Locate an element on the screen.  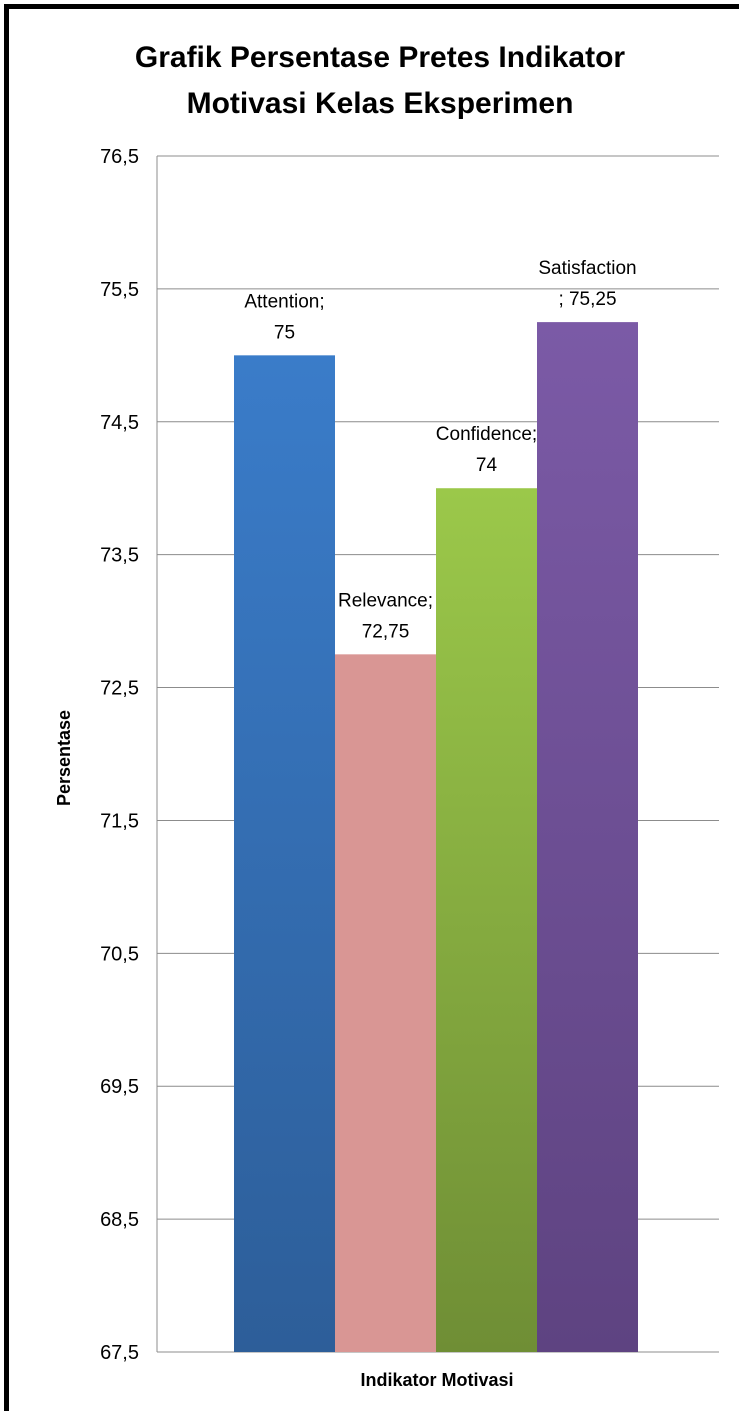
chart-title-line-1: Grafik Persentase Pretes Indikator is located at coordinates (380, 57).